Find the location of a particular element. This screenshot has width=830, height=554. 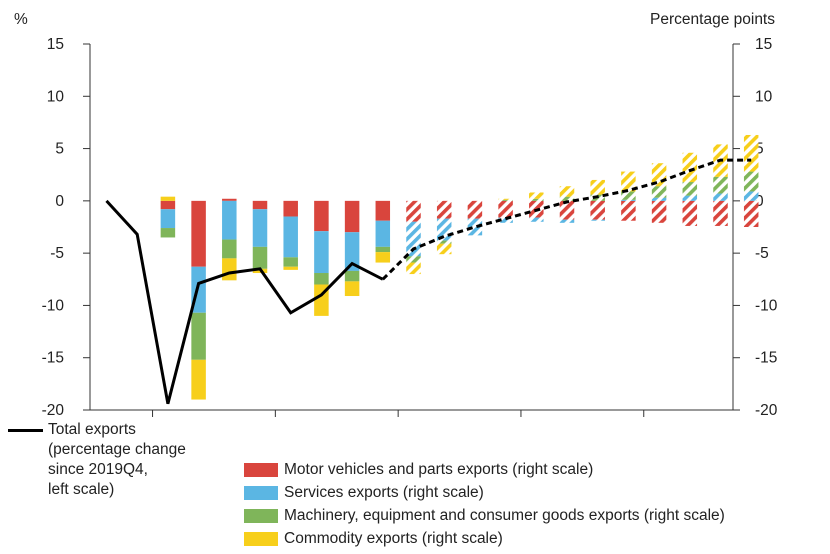

left-tick-label: 5 is located at coordinates (59, 149).